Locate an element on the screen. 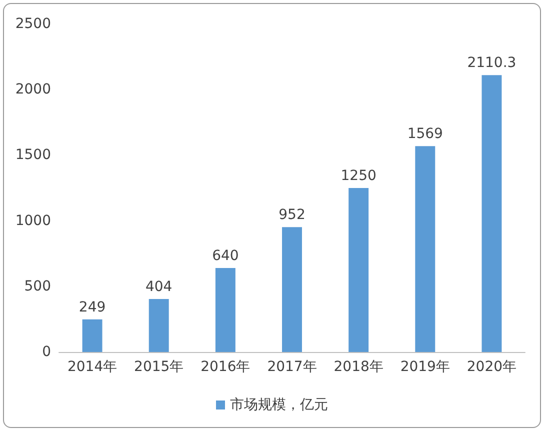 Image resolution: width=546 pixels, height=433 pixels. data-label: 952 is located at coordinates (292, 215).